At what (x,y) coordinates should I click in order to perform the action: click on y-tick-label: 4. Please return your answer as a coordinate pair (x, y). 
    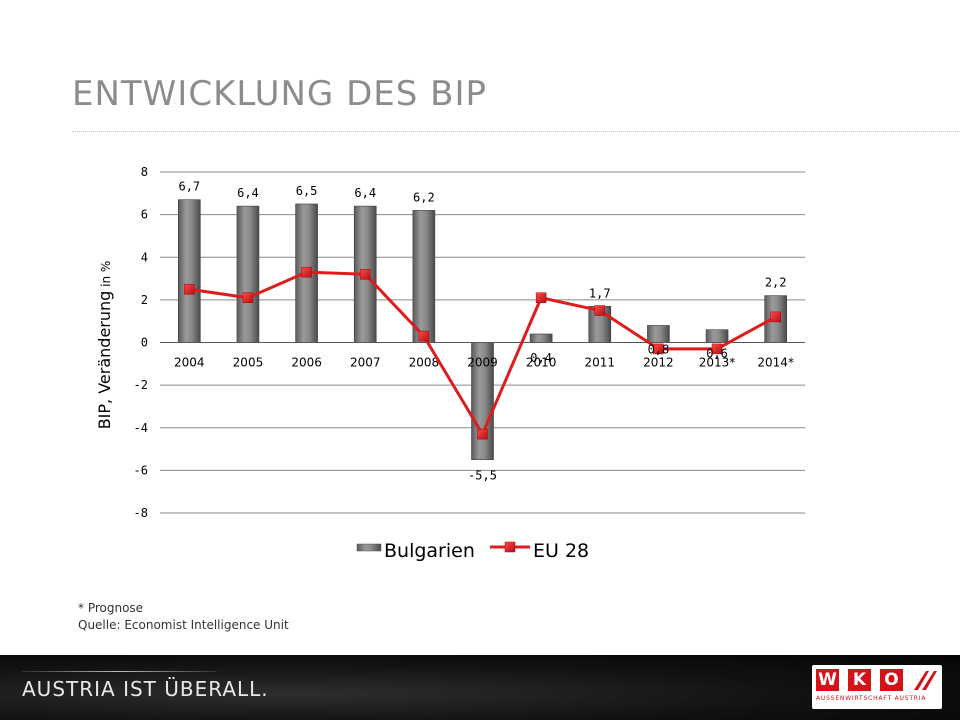
    Looking at the image, I should click on (144, 257).